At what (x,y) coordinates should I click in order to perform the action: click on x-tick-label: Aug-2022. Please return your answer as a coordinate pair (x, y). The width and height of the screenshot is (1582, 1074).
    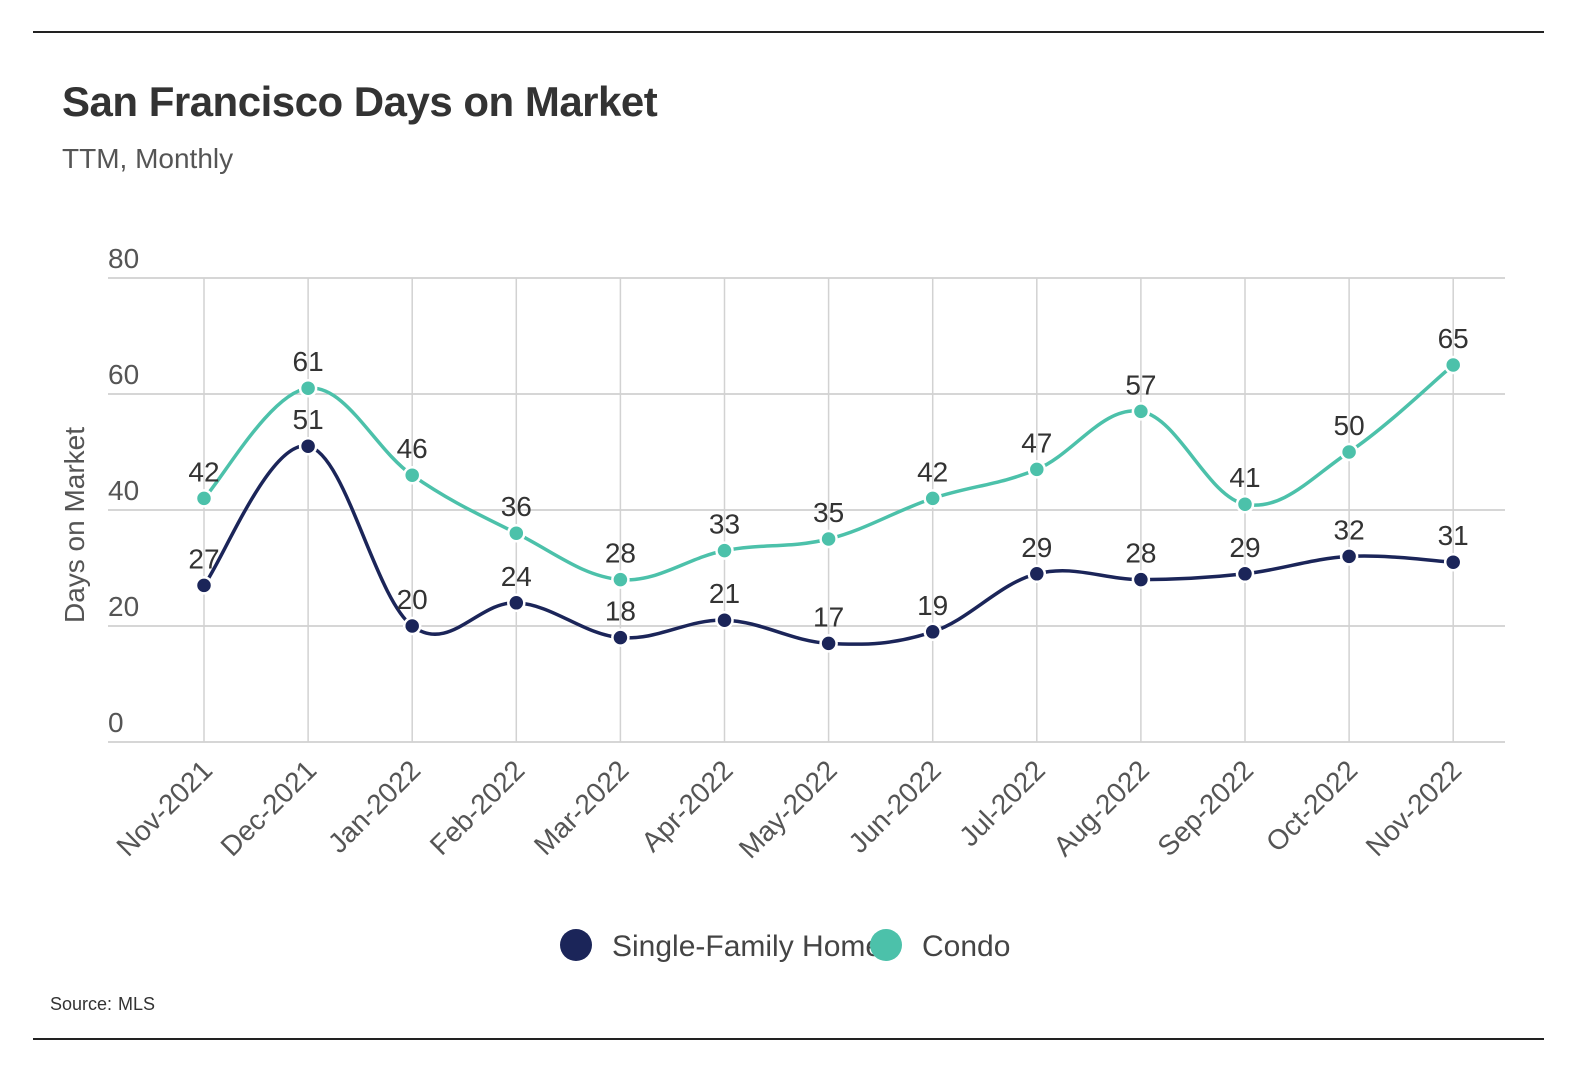
    Looking at the image, I should click on (1101, 808).